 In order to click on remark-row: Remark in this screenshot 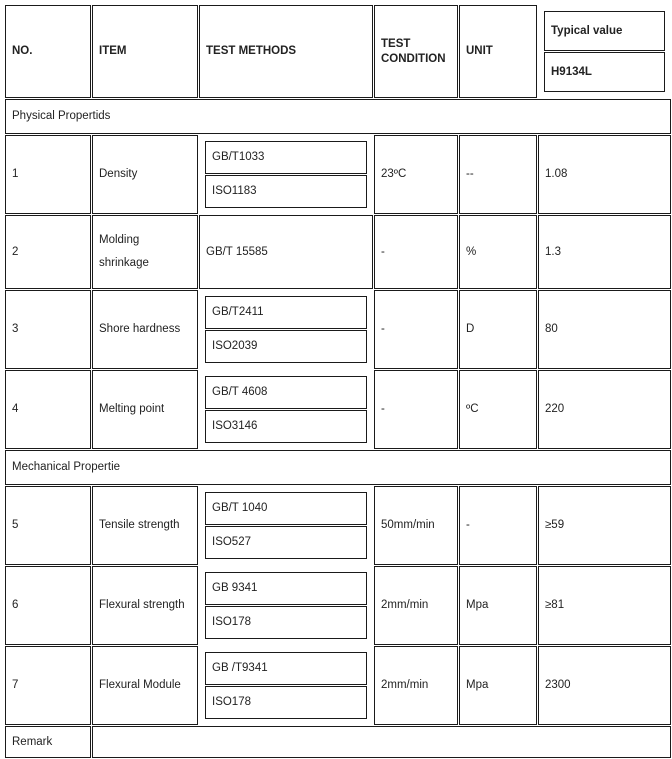, I will do `click(338, 742)`.